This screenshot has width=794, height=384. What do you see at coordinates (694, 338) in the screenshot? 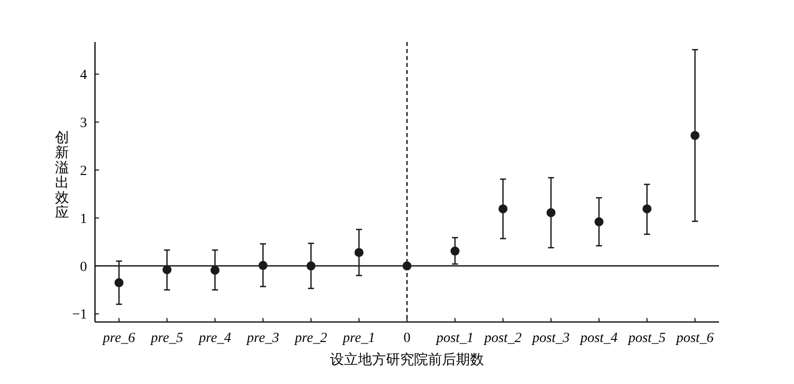
I see `x-tick-label: post_6` at bounding box center [694, 338].